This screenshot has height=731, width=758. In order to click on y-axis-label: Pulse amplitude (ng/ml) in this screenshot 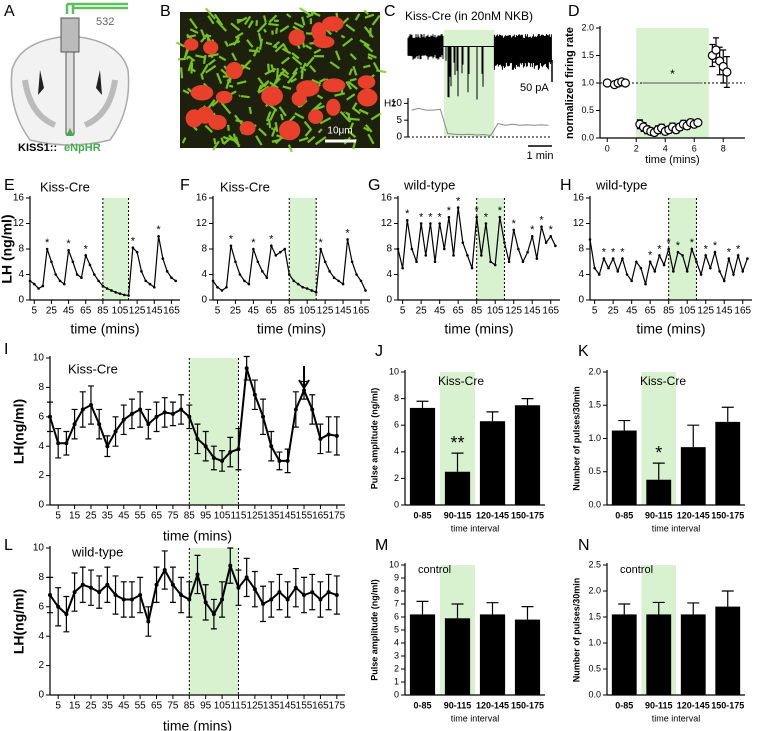, I will do `click(374, 439)`.